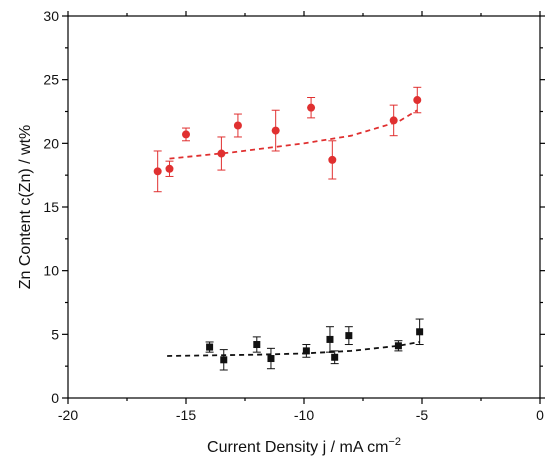  Describe the element at coordinates (540, 415) in the screenshot. I see `x-tick-label: 0` at that location.